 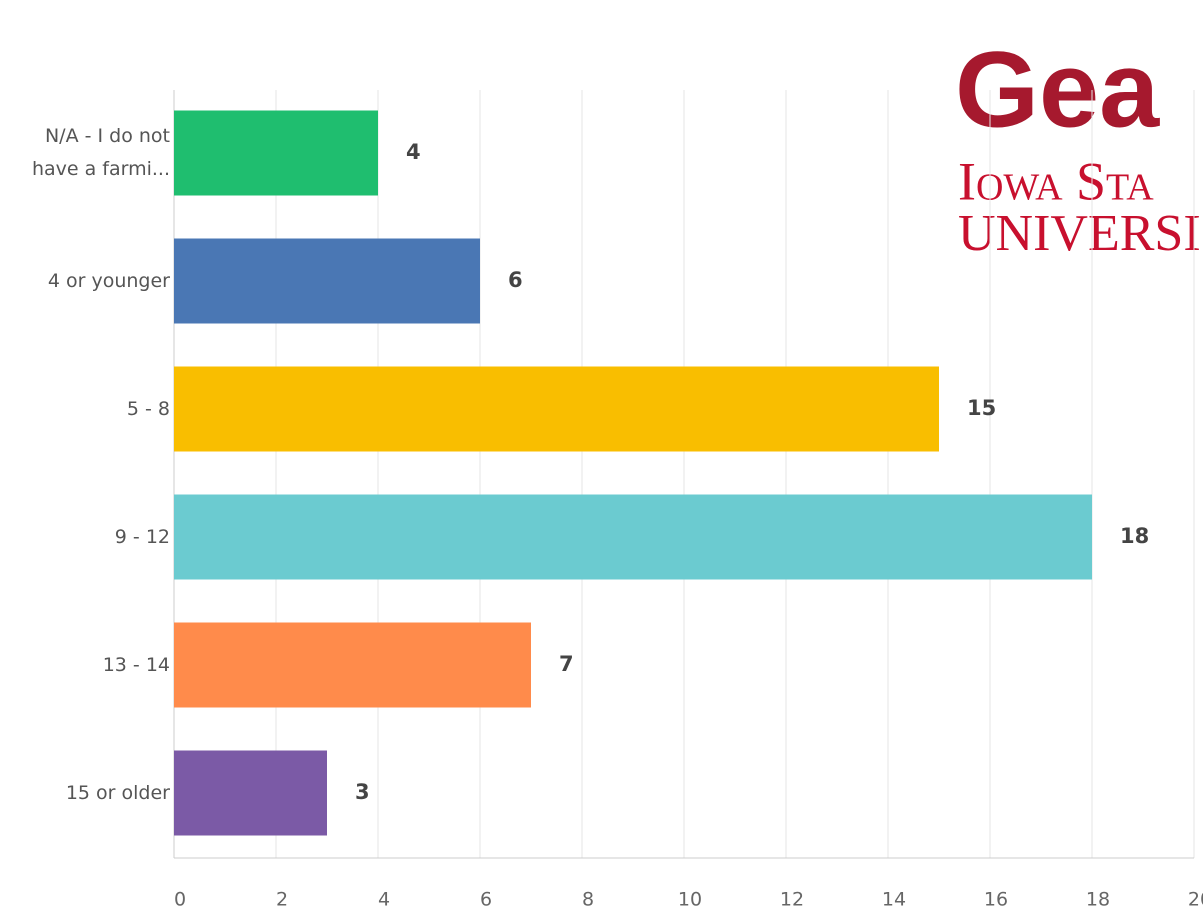 What do you see at coordinates (566, 664) in the screenshot?
I see `value-label: 7` at bounding box center [566, 664].